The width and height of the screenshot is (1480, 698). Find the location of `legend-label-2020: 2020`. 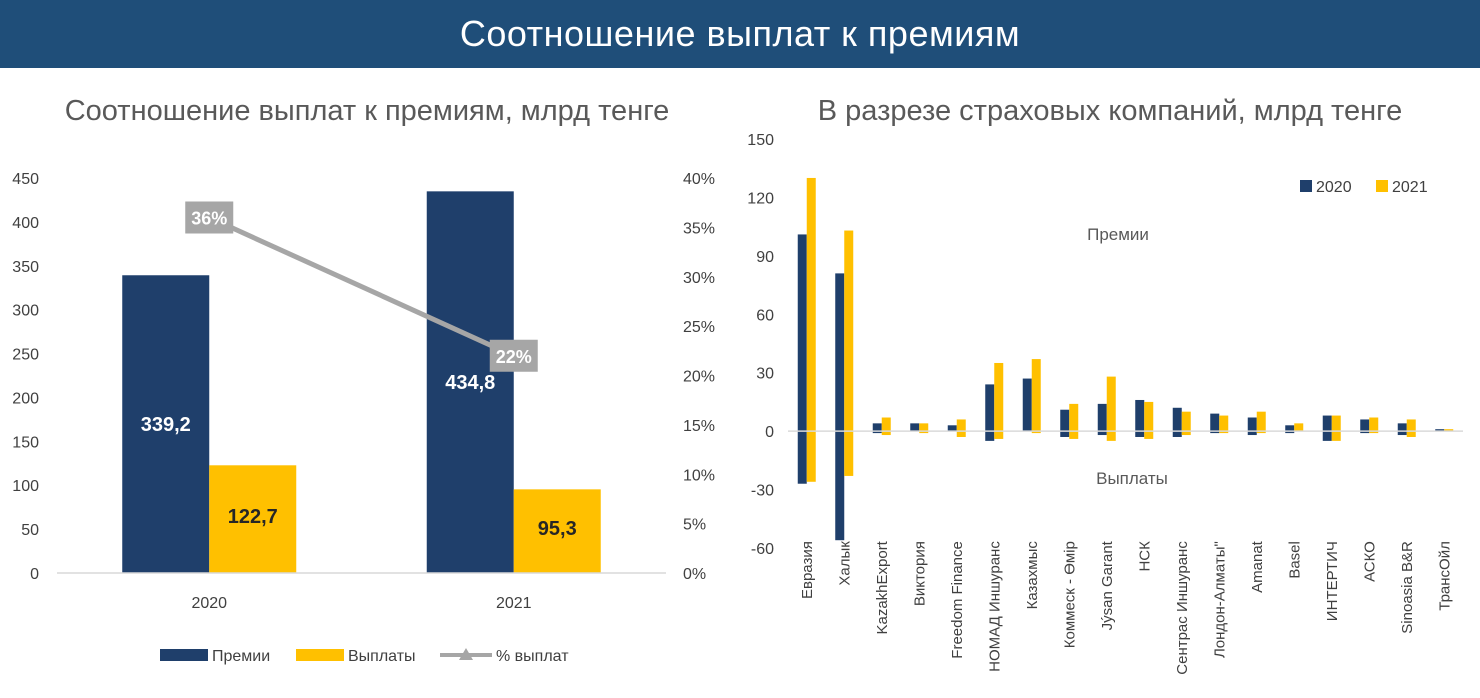

legend-label-2020: 2020 is located at coordinates (1334, 187).